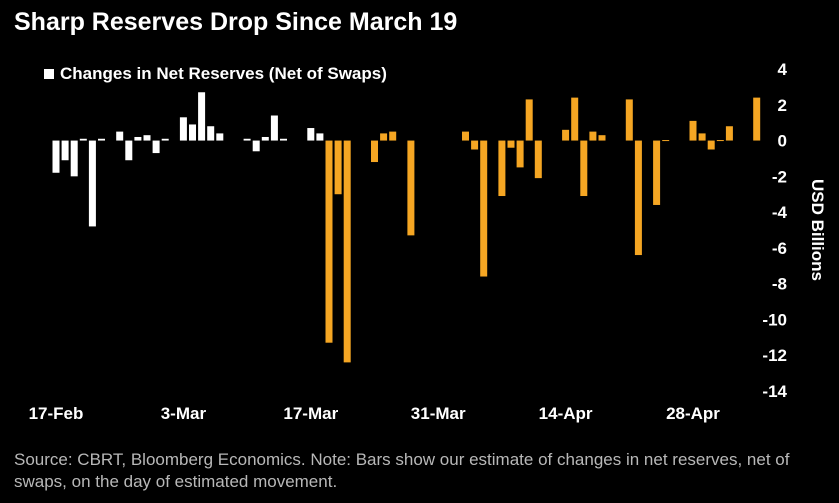 This screenshot has width=839, height=503. I want to click on x-axis: 17-Feb 3-Mar 17-Mar 31-Mar 14-Apr 28-Apr, so click(375, 413).